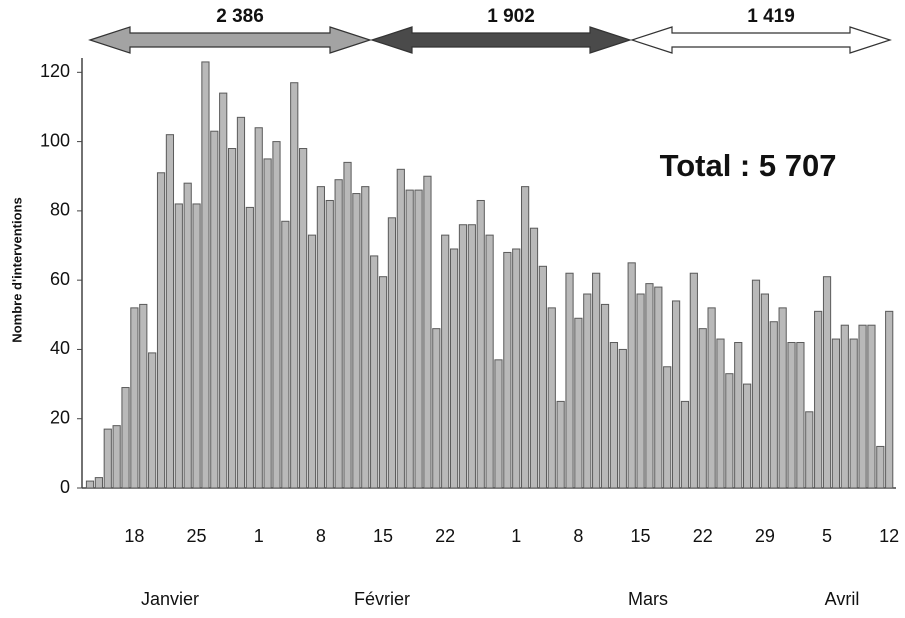 This screenshot has width=905, height=618. Describe the element at coordinates (516, 536) in the screenshot. I see `x-tick-label: 1` at that location.